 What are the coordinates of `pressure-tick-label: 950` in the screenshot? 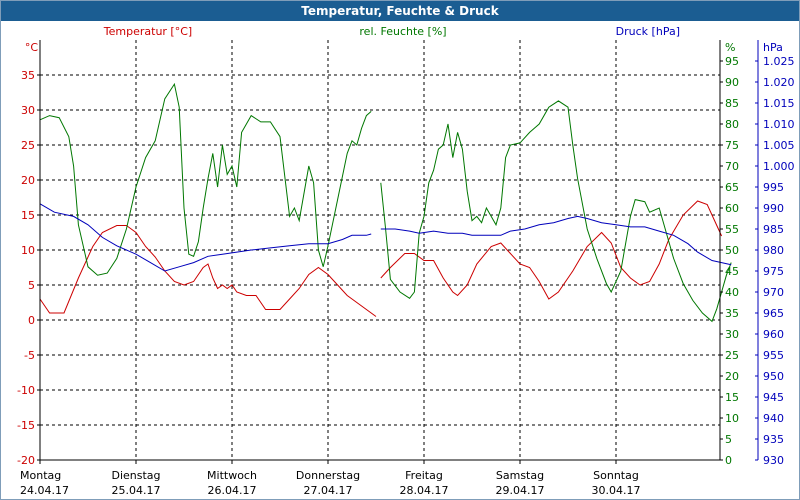 It's located at (773, 376).